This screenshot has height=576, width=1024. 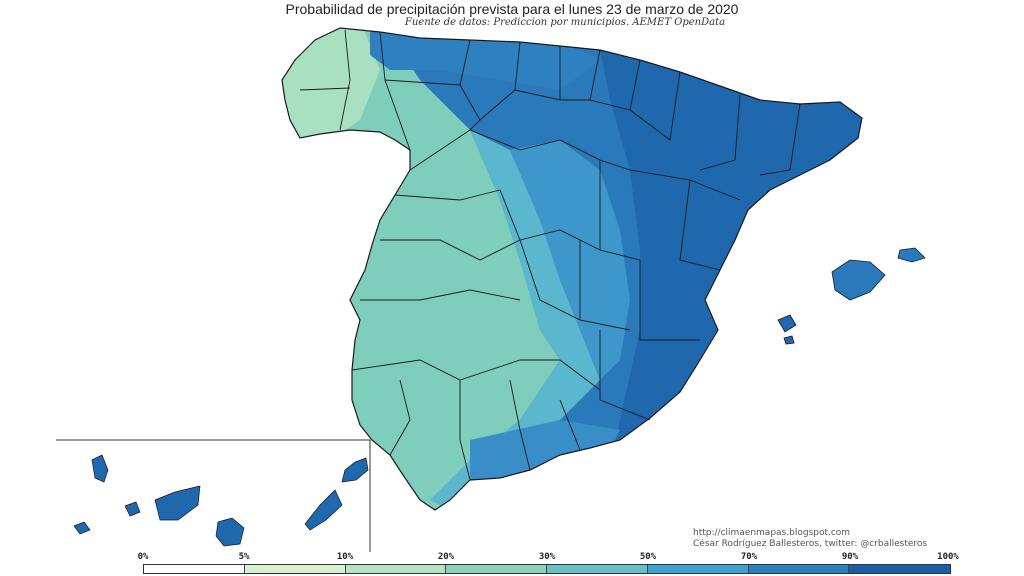 I want to click on canary-inset-frame, so click(x=213, y=495).